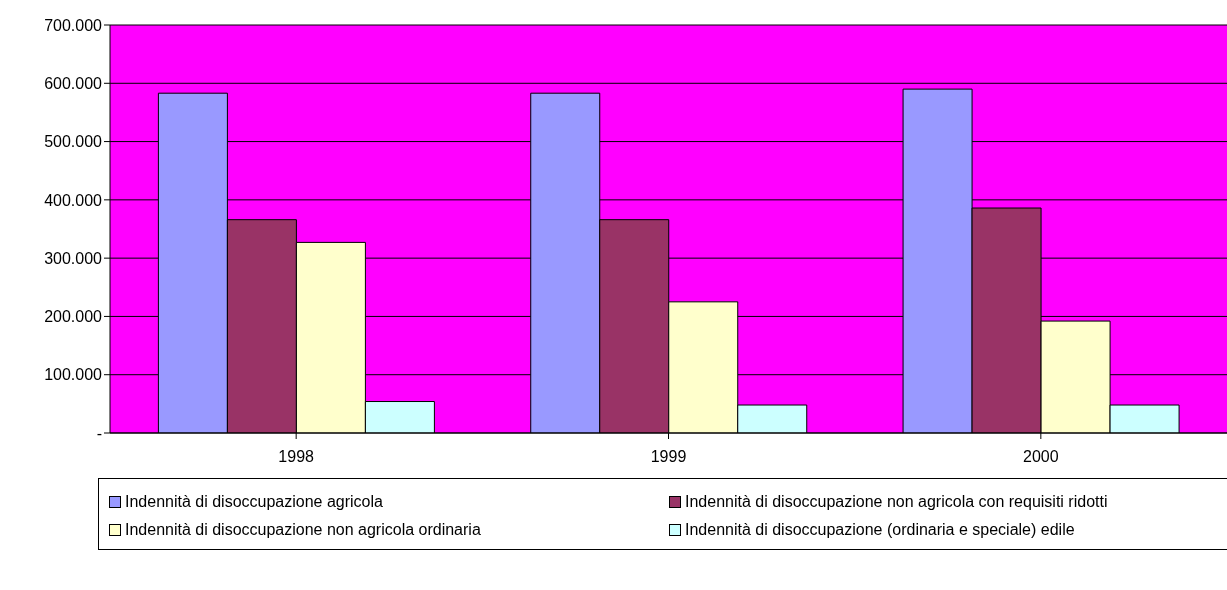  Describe the element at coordinates (73, 83) in the screenshot. I see `y-tick-label: 600.000` at that location.